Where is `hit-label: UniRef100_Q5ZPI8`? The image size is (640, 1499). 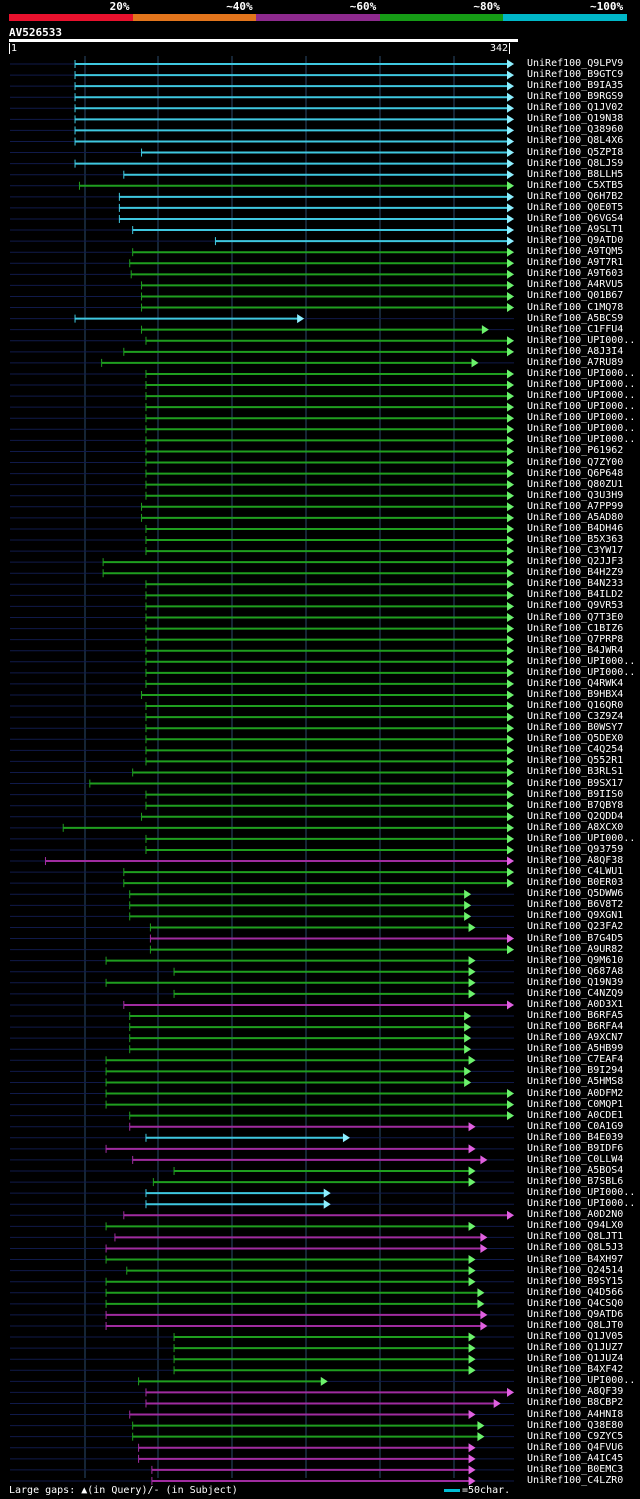
hit-label: UniRef100_Q5ZPI8 is located at coordinates (575, 152).